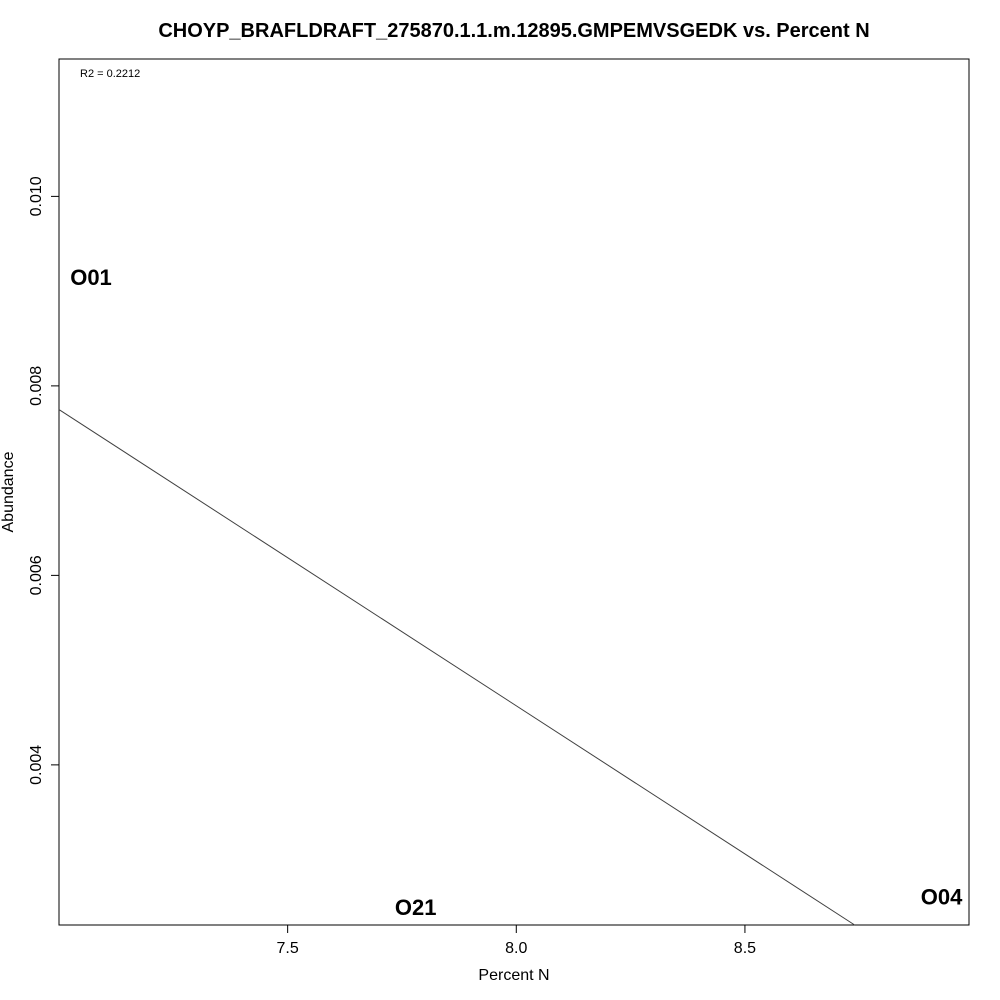  What do you see at coordinates (36, 575) in the screenshot?
I see `y-tick-label: 0.006` at bounding box center [36, 575].